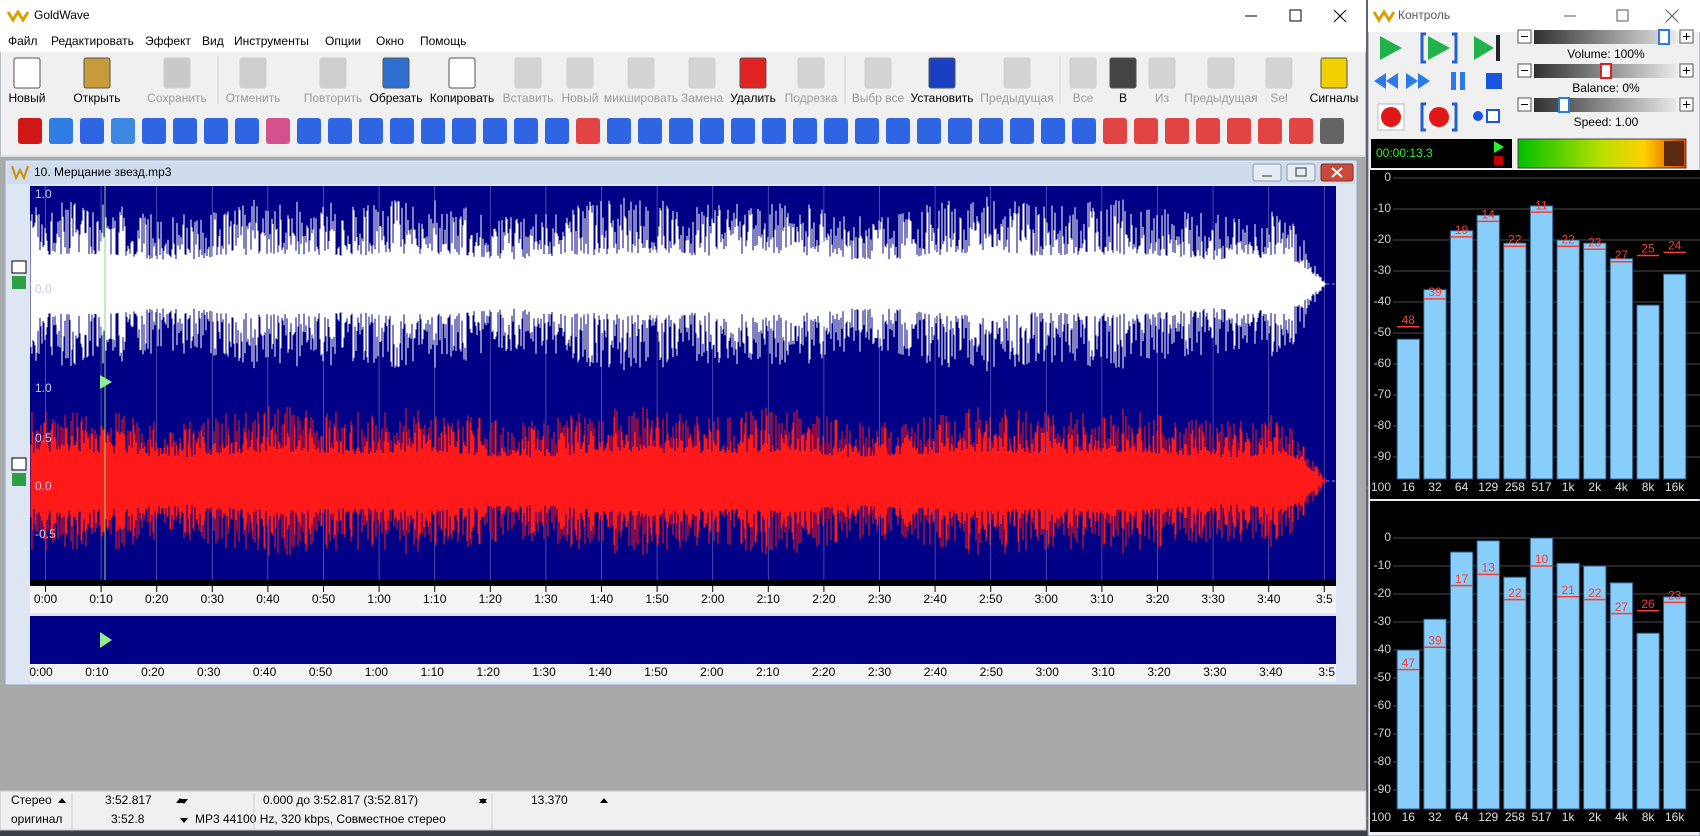  Describe the element at coordinates (702, 98) in the screenshot. I see `toolbar-label: Замена` at that location.